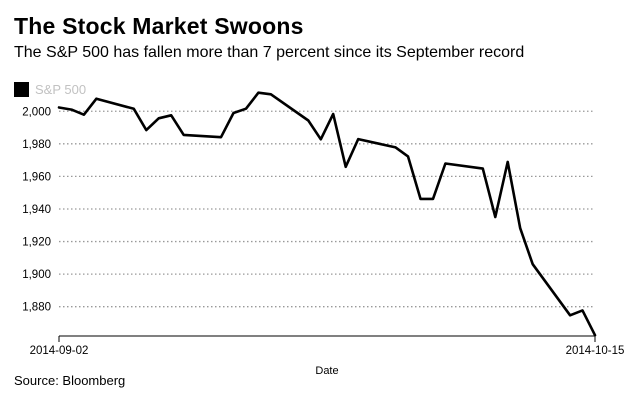  What do you see at coordinates (595, 351) in the screenshot?
I see `x-tick-label: 2014-10-15` at bounding box center [595, 351].